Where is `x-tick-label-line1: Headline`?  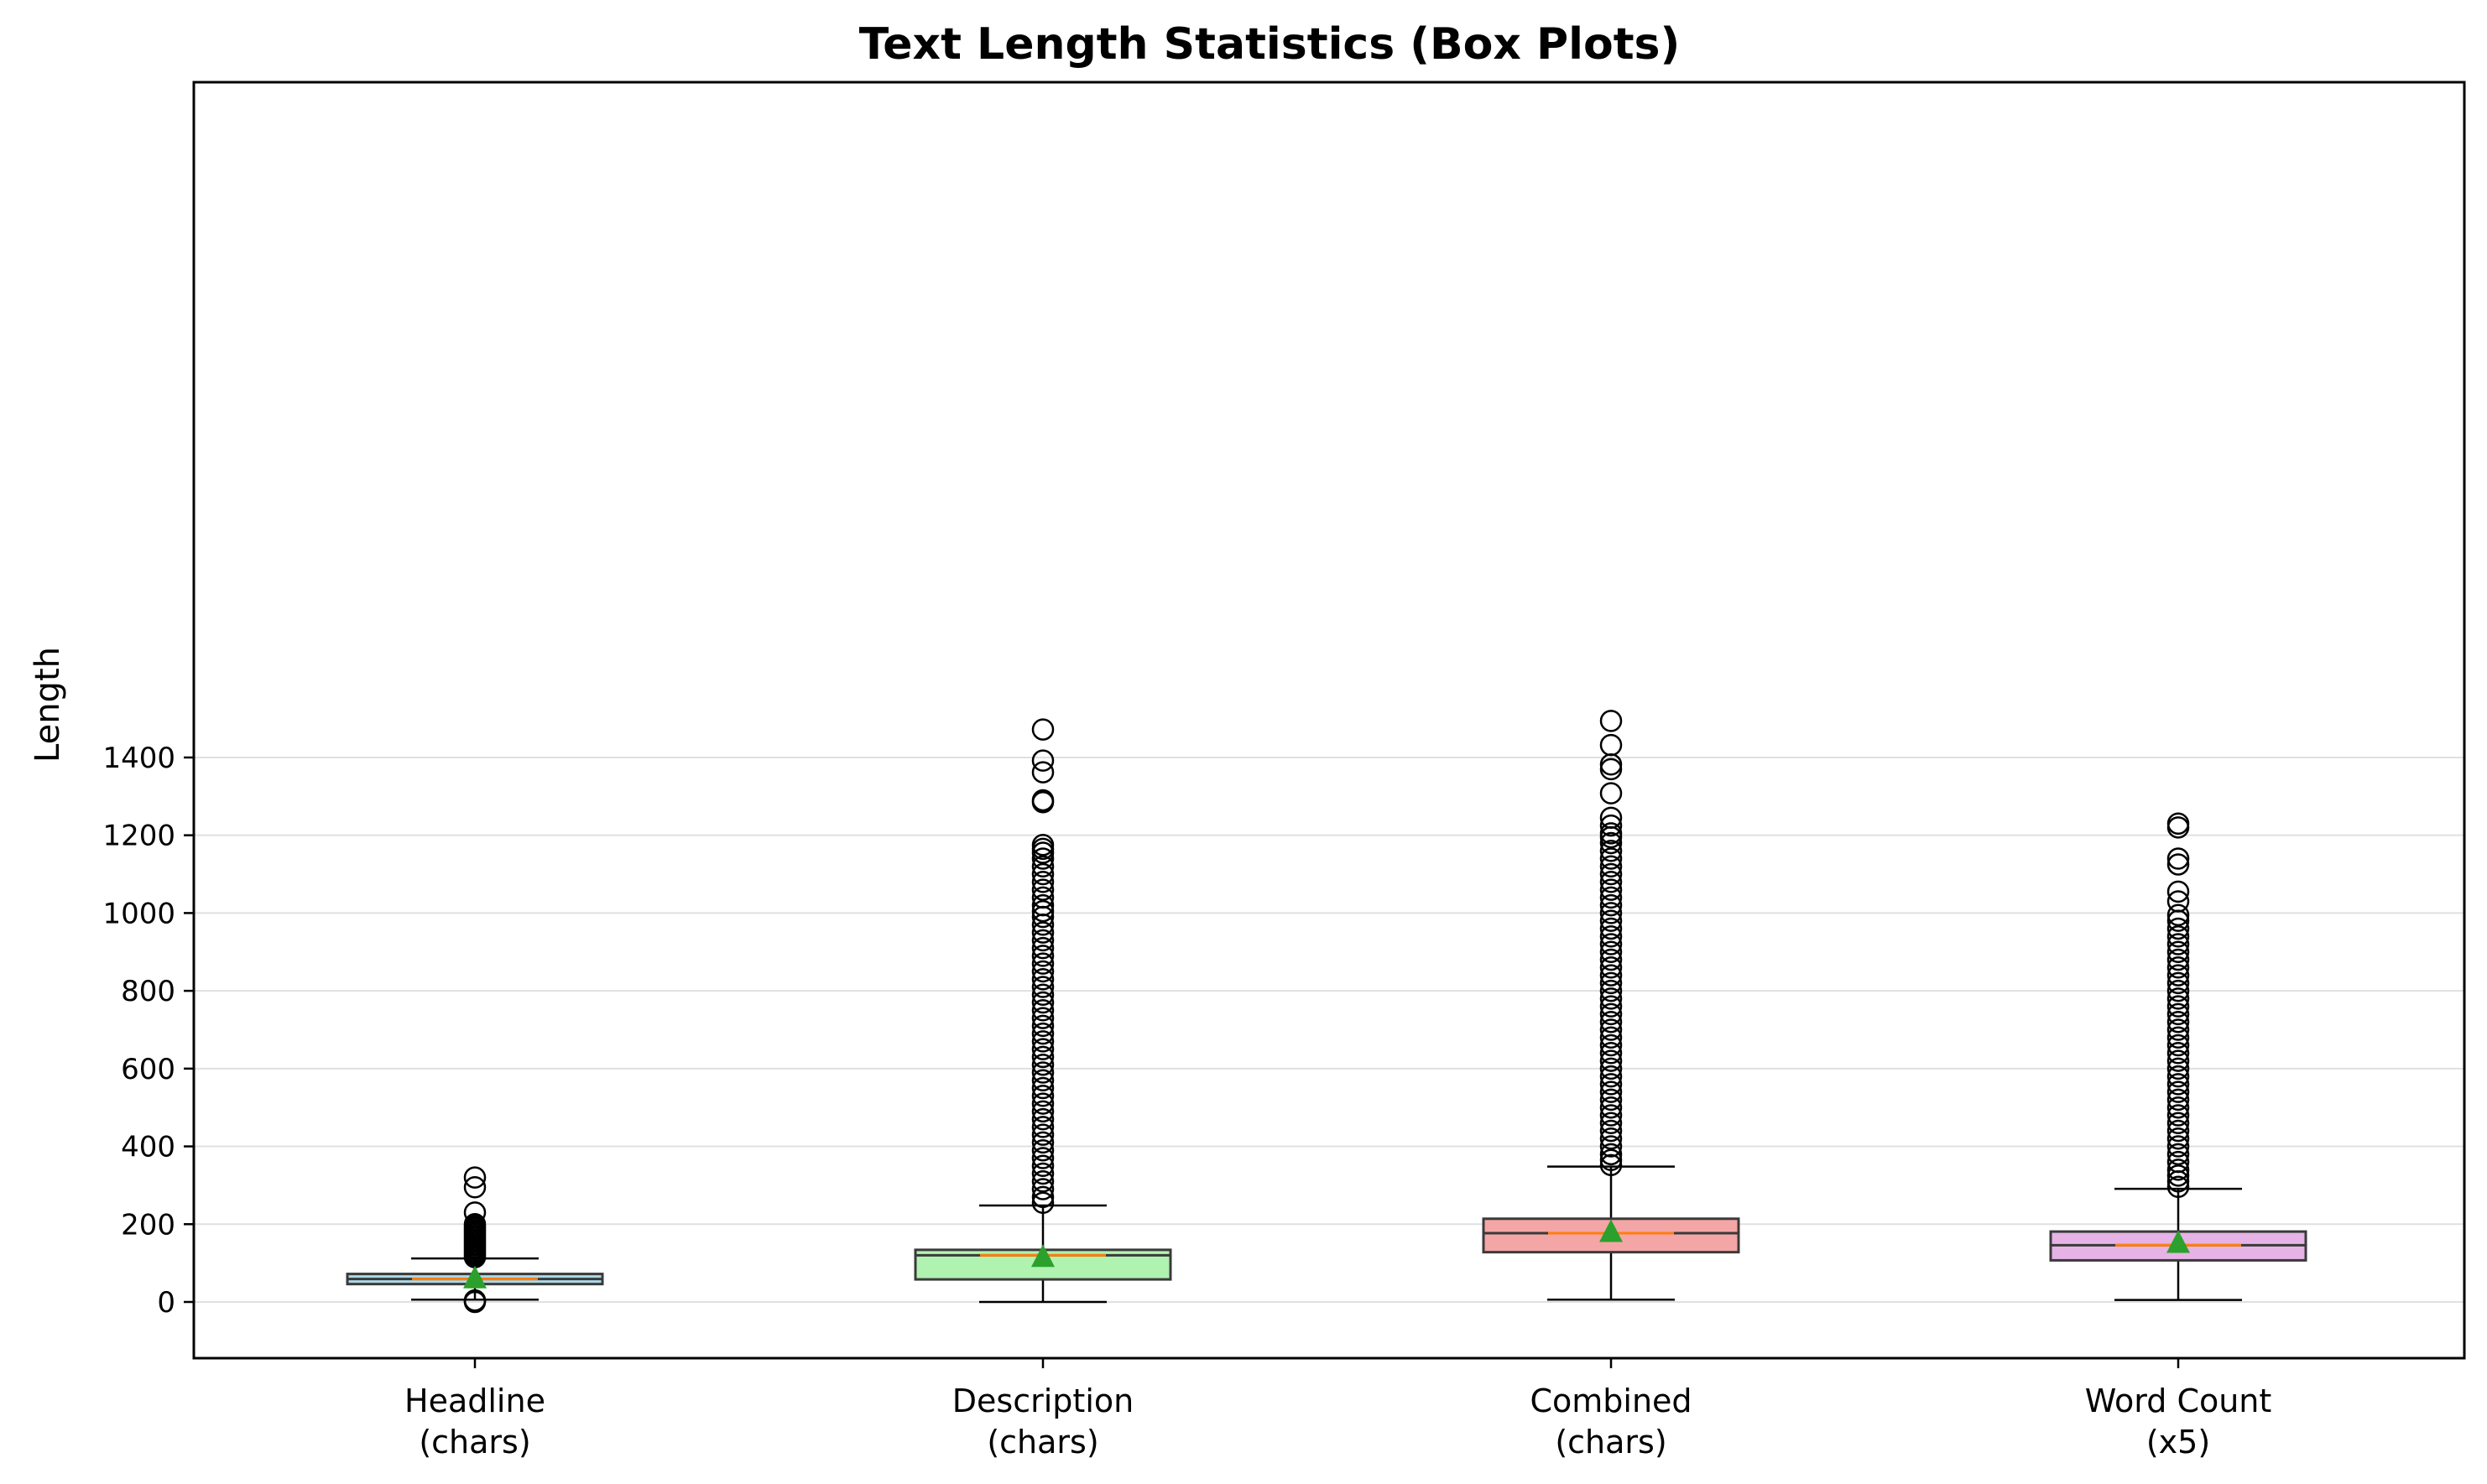
x-tick-label-line1: Headline is located at coordinates (475, 1400).